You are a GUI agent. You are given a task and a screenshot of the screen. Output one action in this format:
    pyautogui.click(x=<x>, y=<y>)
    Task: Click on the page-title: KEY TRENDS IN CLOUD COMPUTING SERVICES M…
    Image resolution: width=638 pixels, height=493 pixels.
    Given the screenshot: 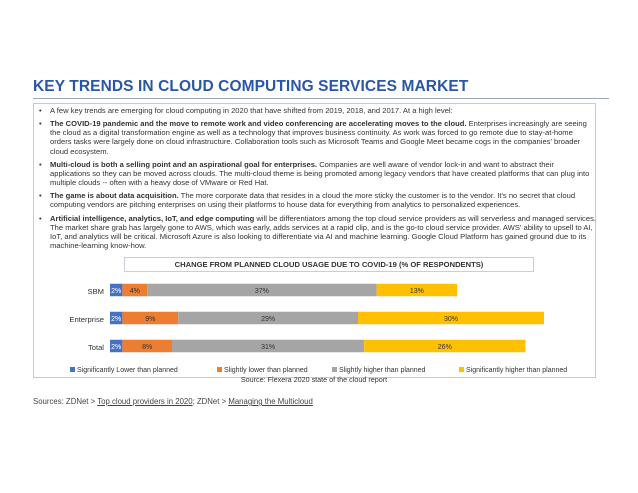 What is the action you would take?
    pyautogui.click(x=251, y=86)
    